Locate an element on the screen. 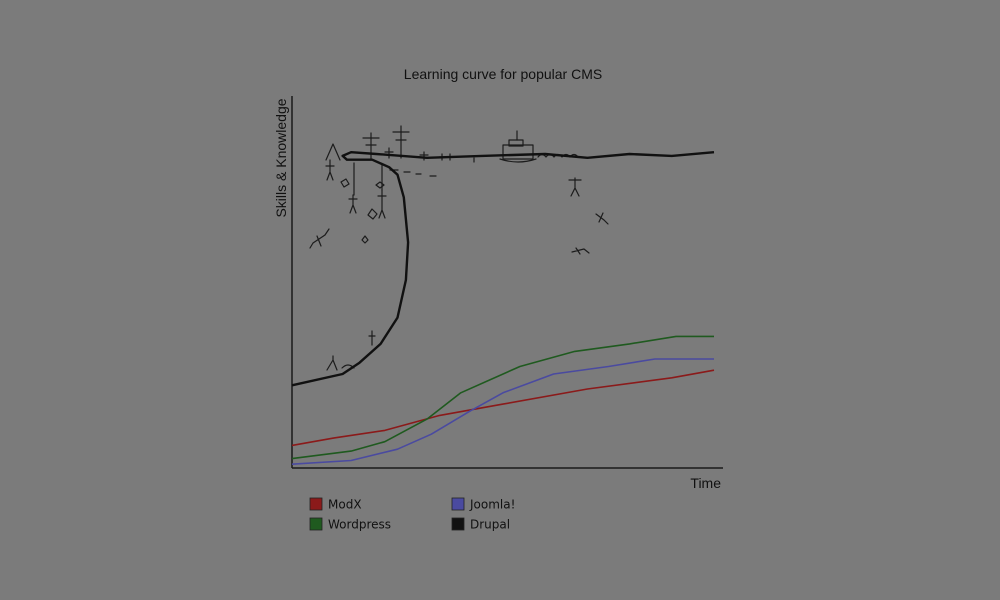  legend-label-modx: ModX is located at coordinates (345, 505).